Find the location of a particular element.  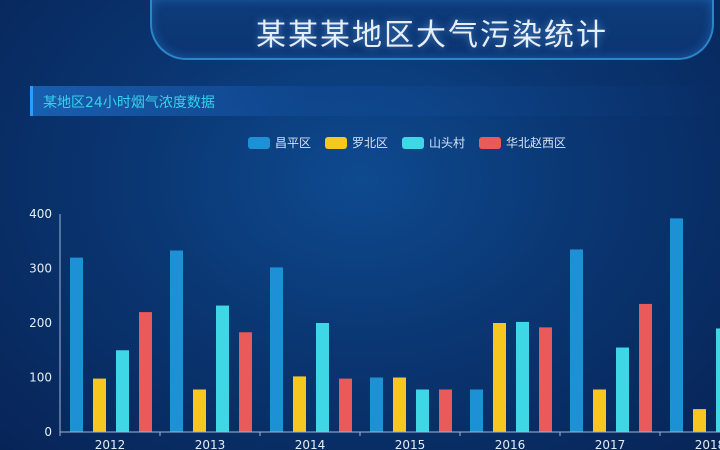

legend-item-changping: 昌平区 is located at coordinates (279, 142).